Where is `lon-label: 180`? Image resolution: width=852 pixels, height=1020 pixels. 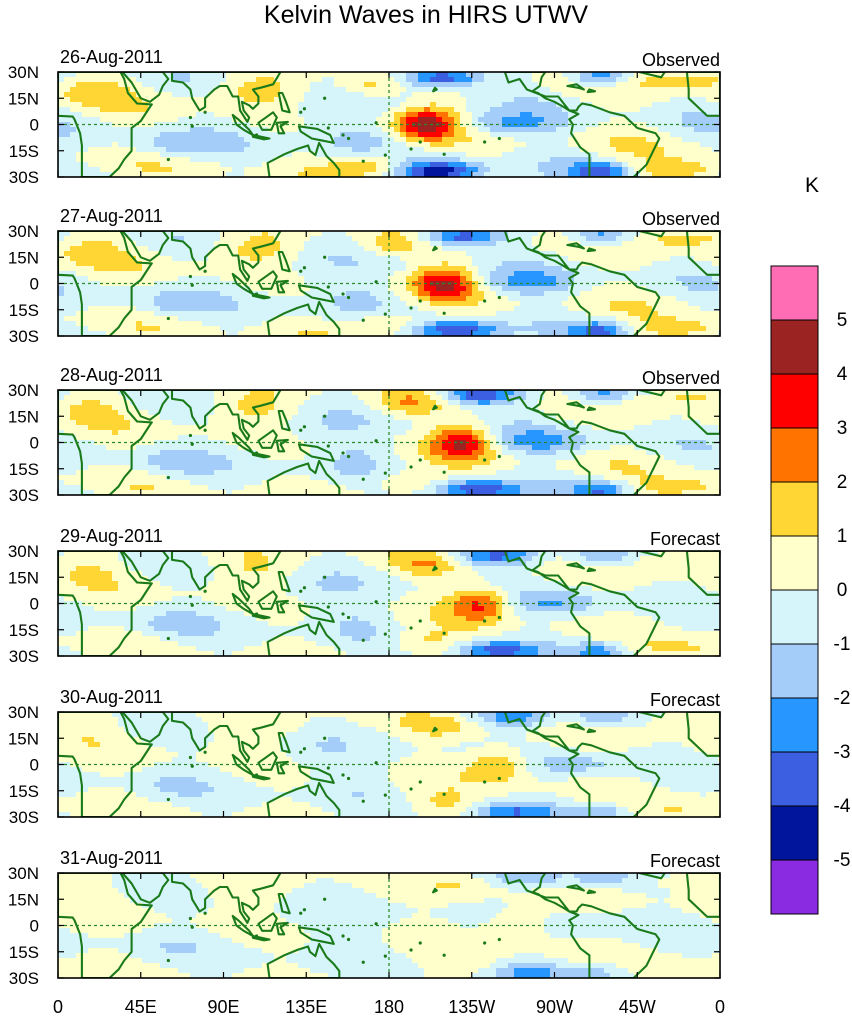 lon-label: 180 is located at coordinates (389, 1007).